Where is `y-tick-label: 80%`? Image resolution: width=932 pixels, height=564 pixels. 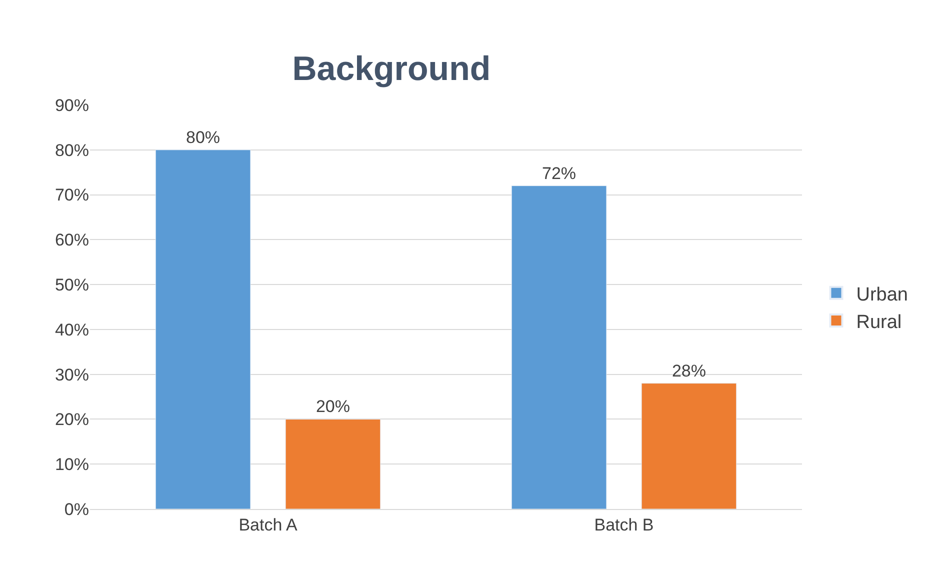 y-tick-label: 80% is located at coordinates (71, 150).